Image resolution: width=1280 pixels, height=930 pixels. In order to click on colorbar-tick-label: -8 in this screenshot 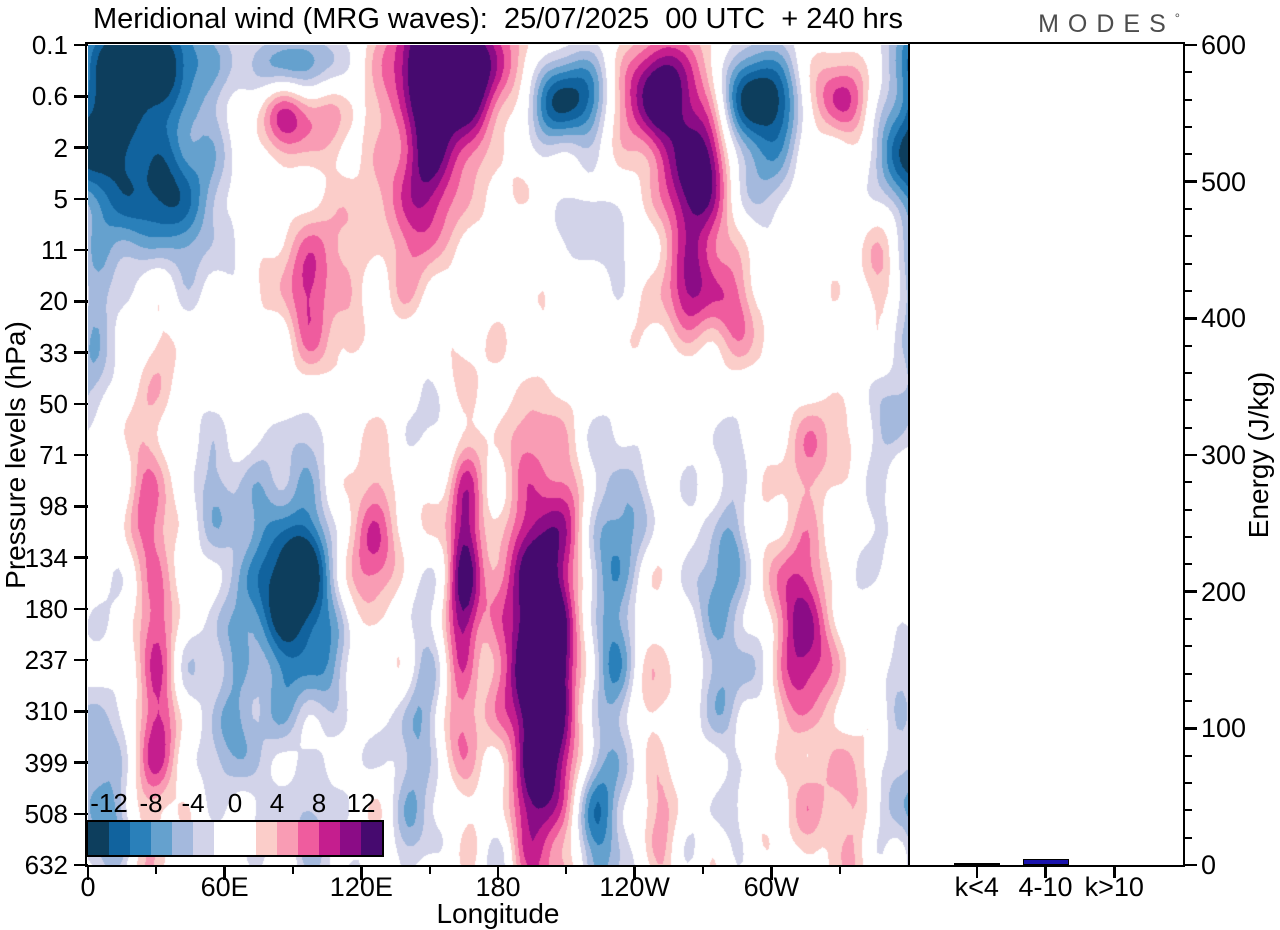, I will do `click(151, 803)`.